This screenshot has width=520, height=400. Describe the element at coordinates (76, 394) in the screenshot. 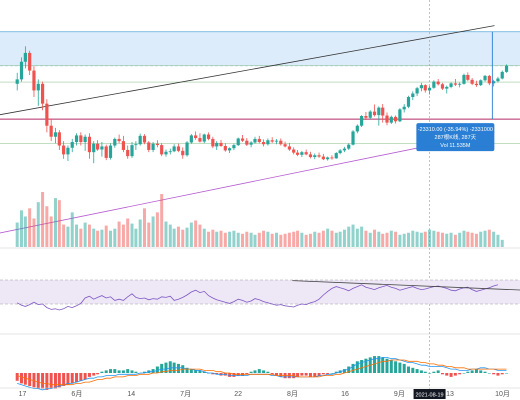

I see `x-tick-label: 6月` at that location.